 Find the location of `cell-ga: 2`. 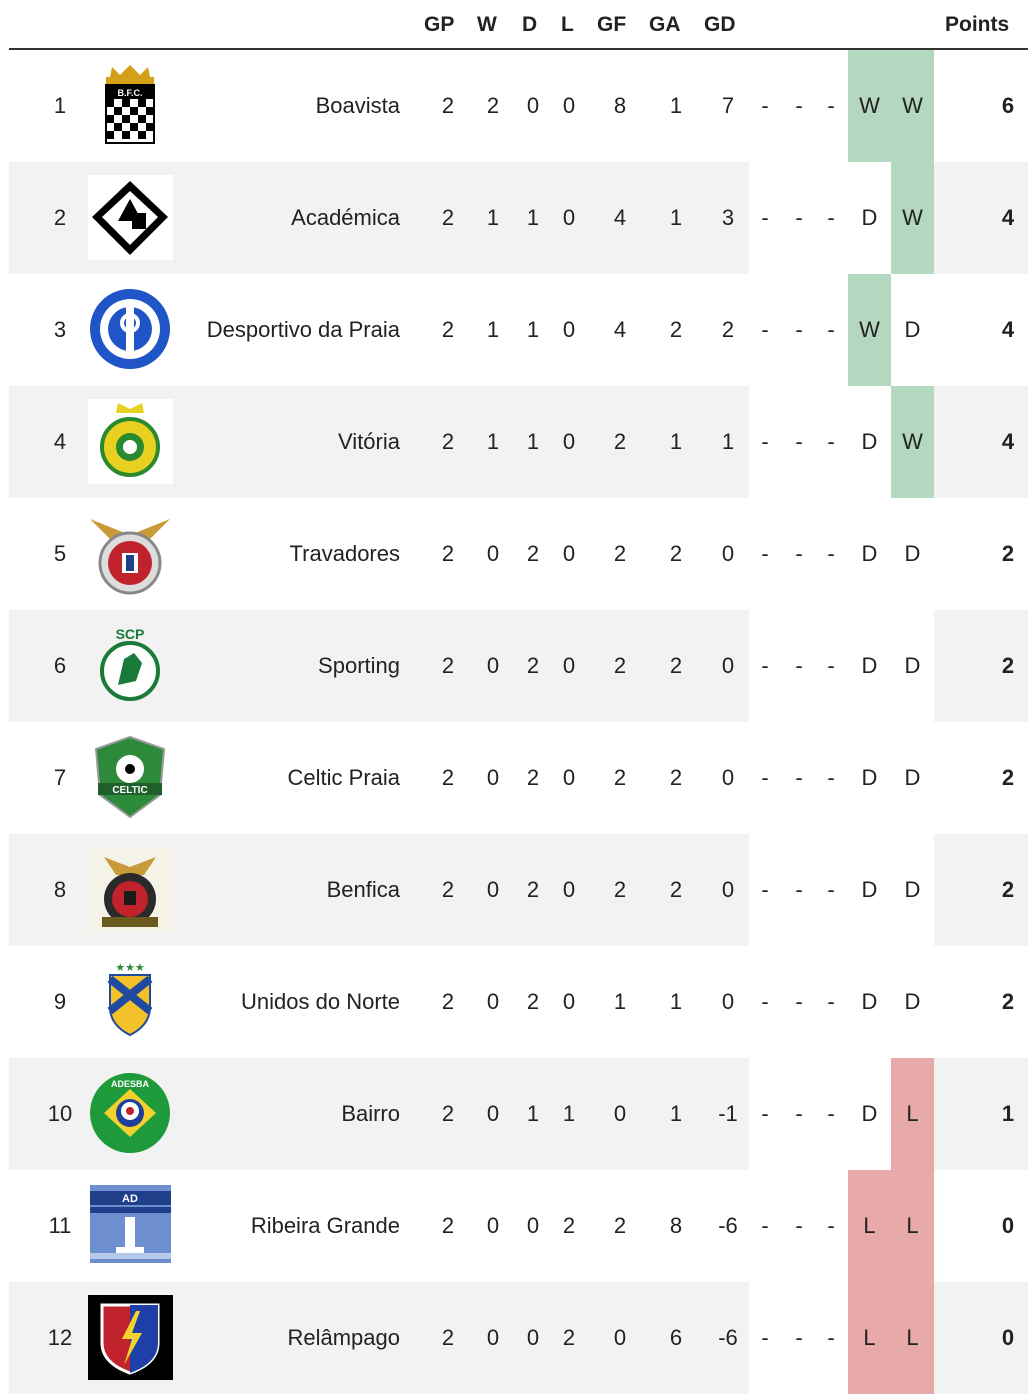

cell-ga: 2 is located at coordinates (676, 777).